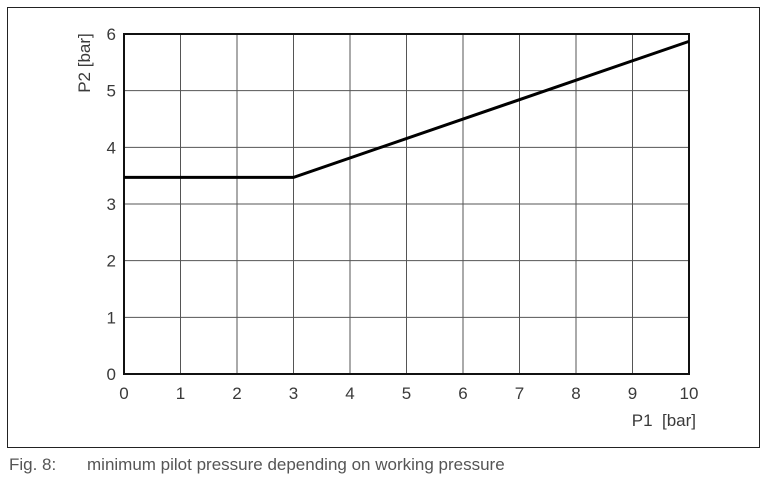  What do you see at coordinates (236, 393) in the screenshot?
I see `x-tick-label: 2` at bounding box center [236, 393].